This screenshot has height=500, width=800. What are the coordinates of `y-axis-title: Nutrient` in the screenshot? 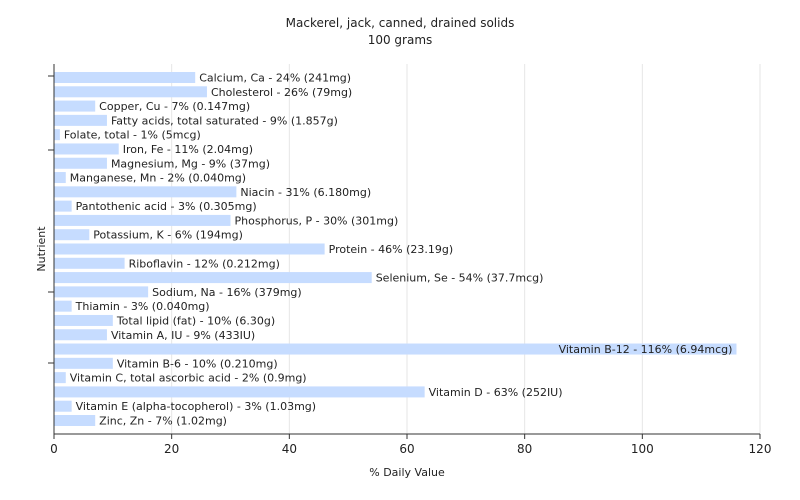 It's located at (41, 249).